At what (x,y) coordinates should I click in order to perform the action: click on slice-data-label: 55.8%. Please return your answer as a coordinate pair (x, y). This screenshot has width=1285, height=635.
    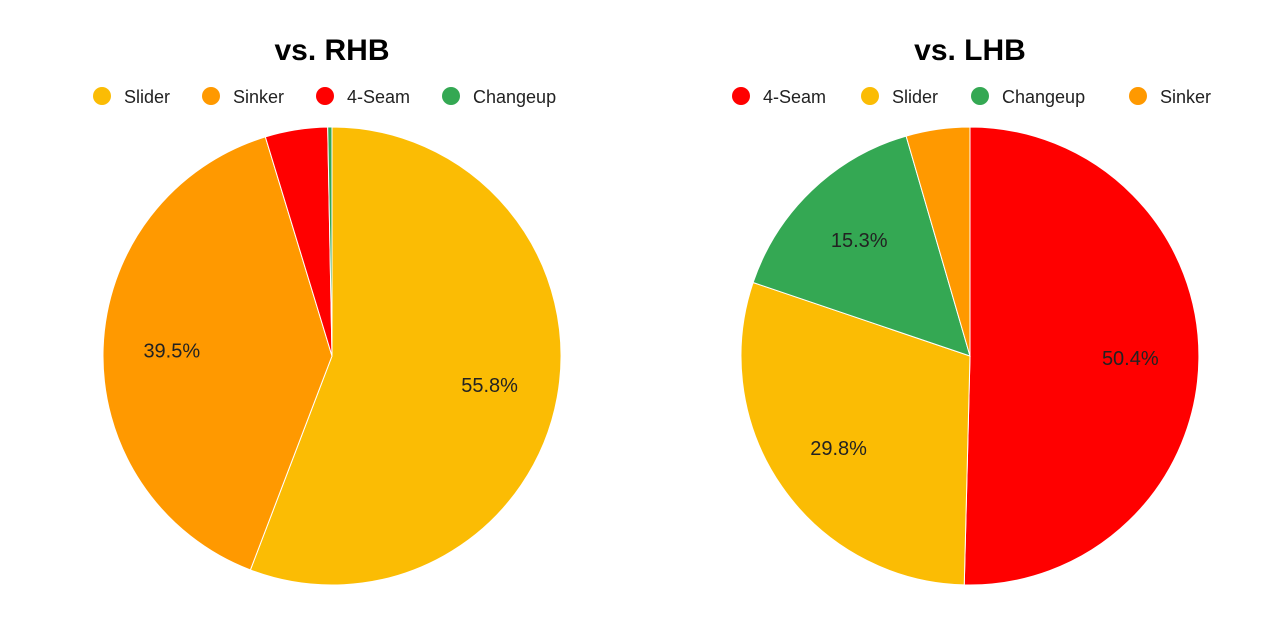
    Looking at the image, I should click on (489, 386).